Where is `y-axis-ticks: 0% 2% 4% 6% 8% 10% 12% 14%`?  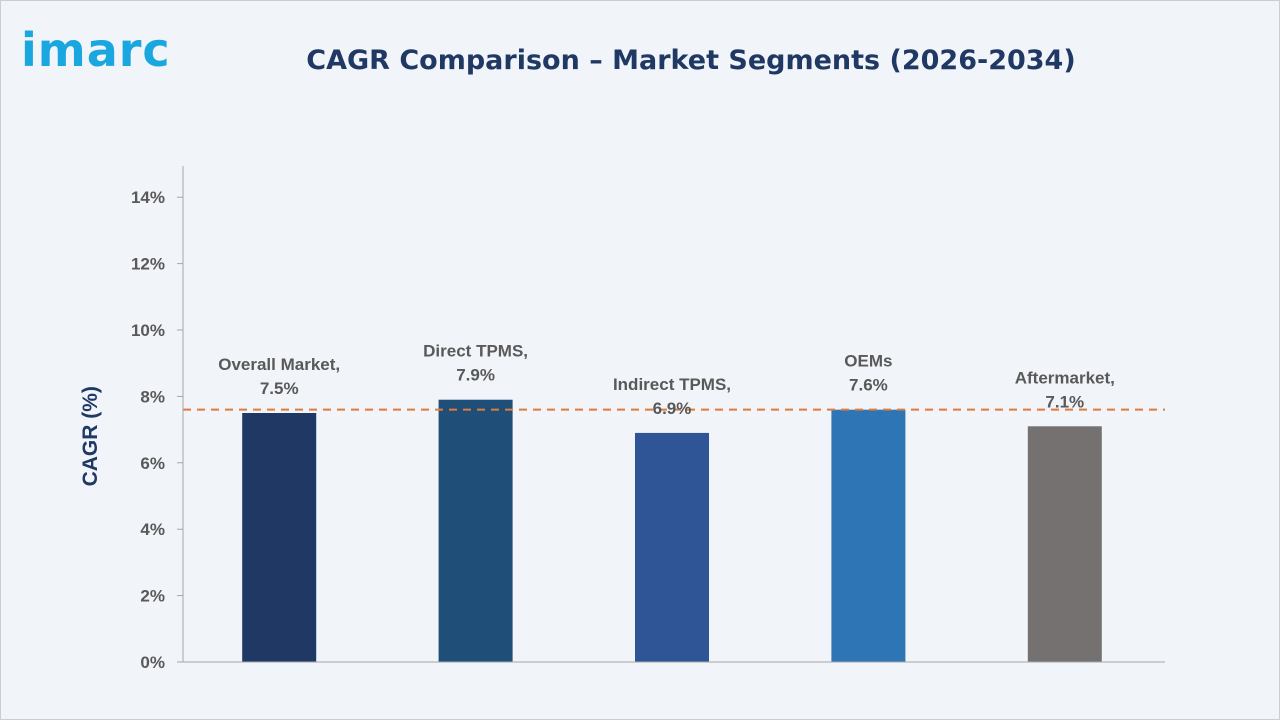 y-axis-ticks: 0% 2% 4% 6% 8% 10% 12% 14% is located at coordinates (157, 430).